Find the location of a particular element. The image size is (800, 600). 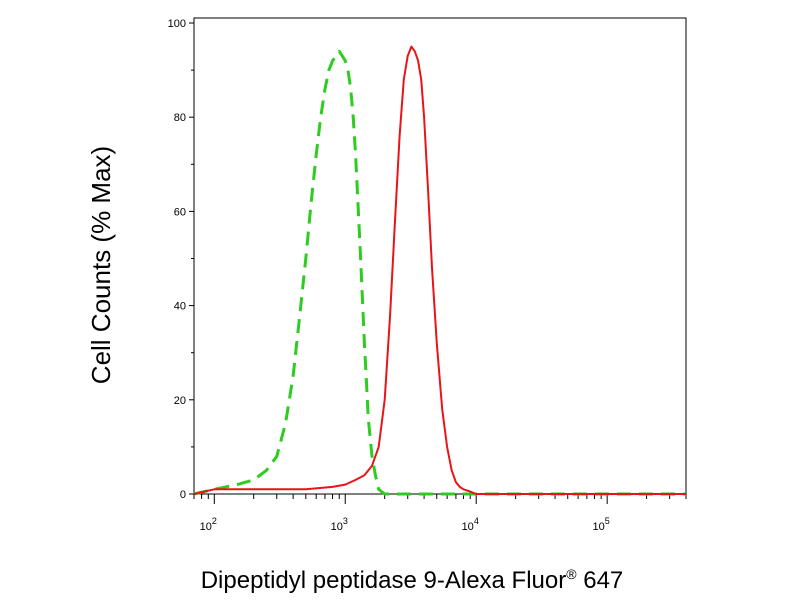

y-tick-label: 80 is located at coordinates (180, 118).